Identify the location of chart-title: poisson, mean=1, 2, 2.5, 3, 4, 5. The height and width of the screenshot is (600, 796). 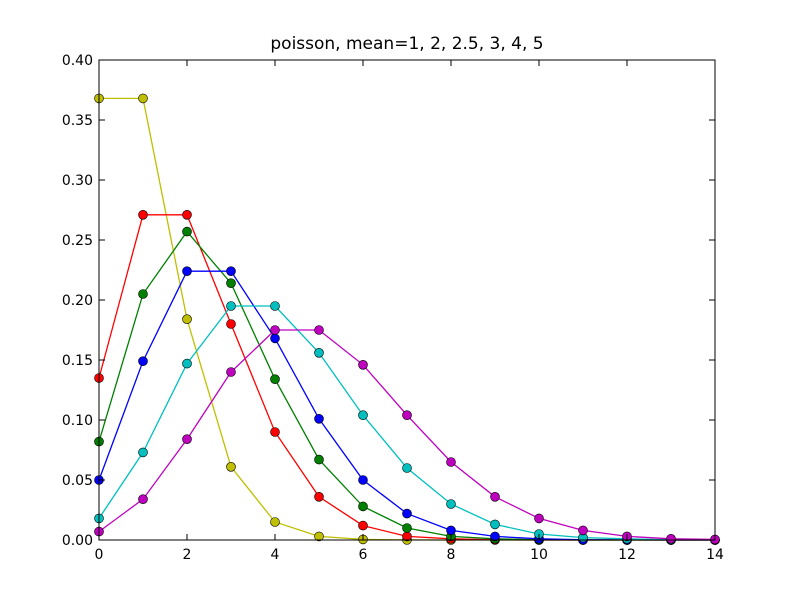
(406, 44).